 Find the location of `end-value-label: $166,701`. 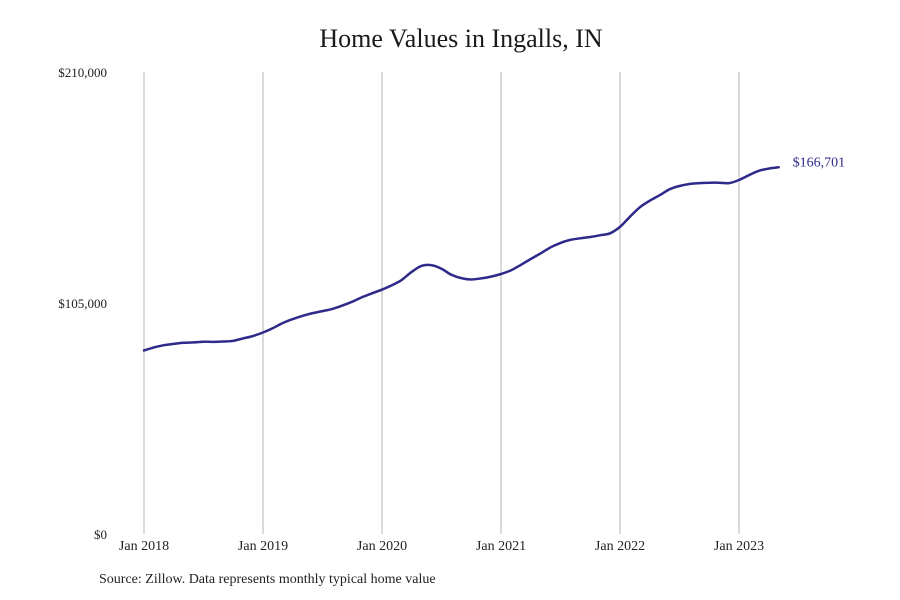

end-value-label: $166,701 is located at coordinates (819, 162).